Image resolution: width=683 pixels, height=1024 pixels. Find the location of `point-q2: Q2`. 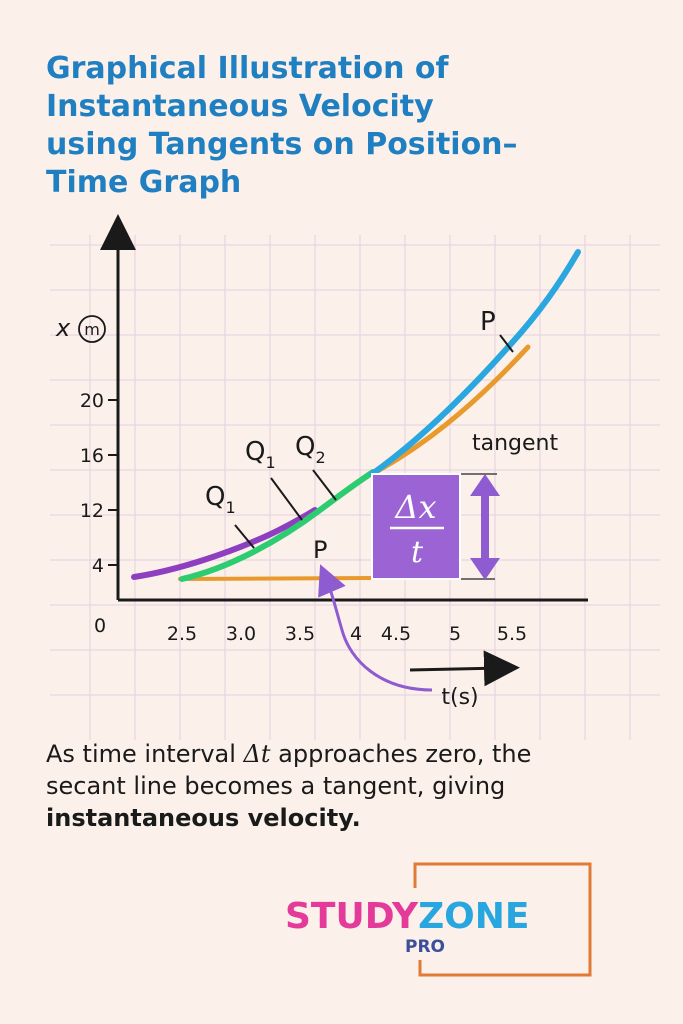

point-q2: Q2 is located at coordinates (310, 449).